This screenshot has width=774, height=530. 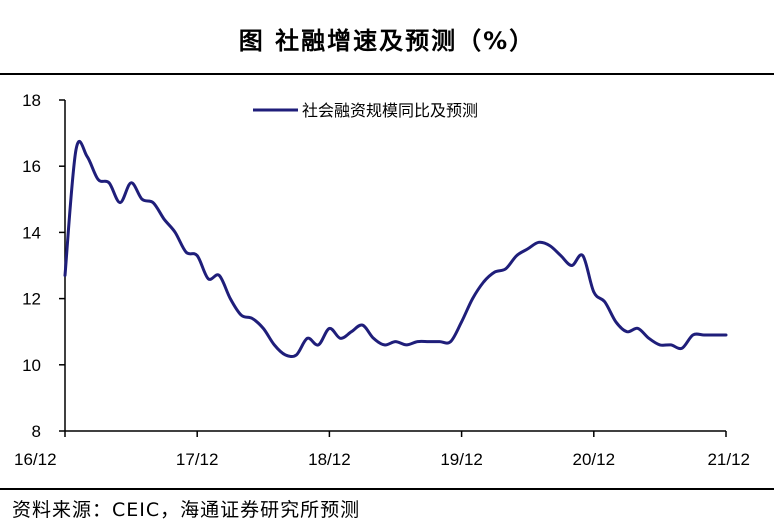 I want to click on top-divider, so click(x=387, y=74).